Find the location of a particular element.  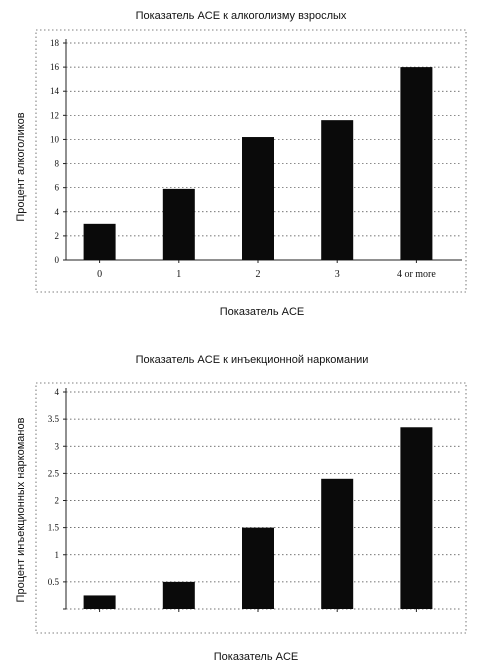

chart-title: Показатель ACE к инъекционной наркомании is located at coordinates (252, 360).